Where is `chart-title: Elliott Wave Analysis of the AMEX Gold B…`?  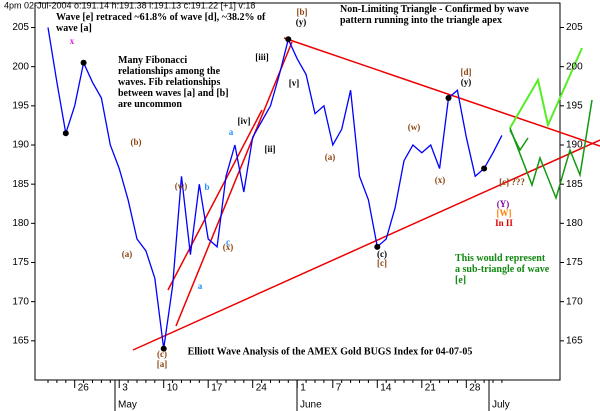 chart-title: Elliott Wave Analysis of the AMEX Gold B… is located at coordinates (330, 351).